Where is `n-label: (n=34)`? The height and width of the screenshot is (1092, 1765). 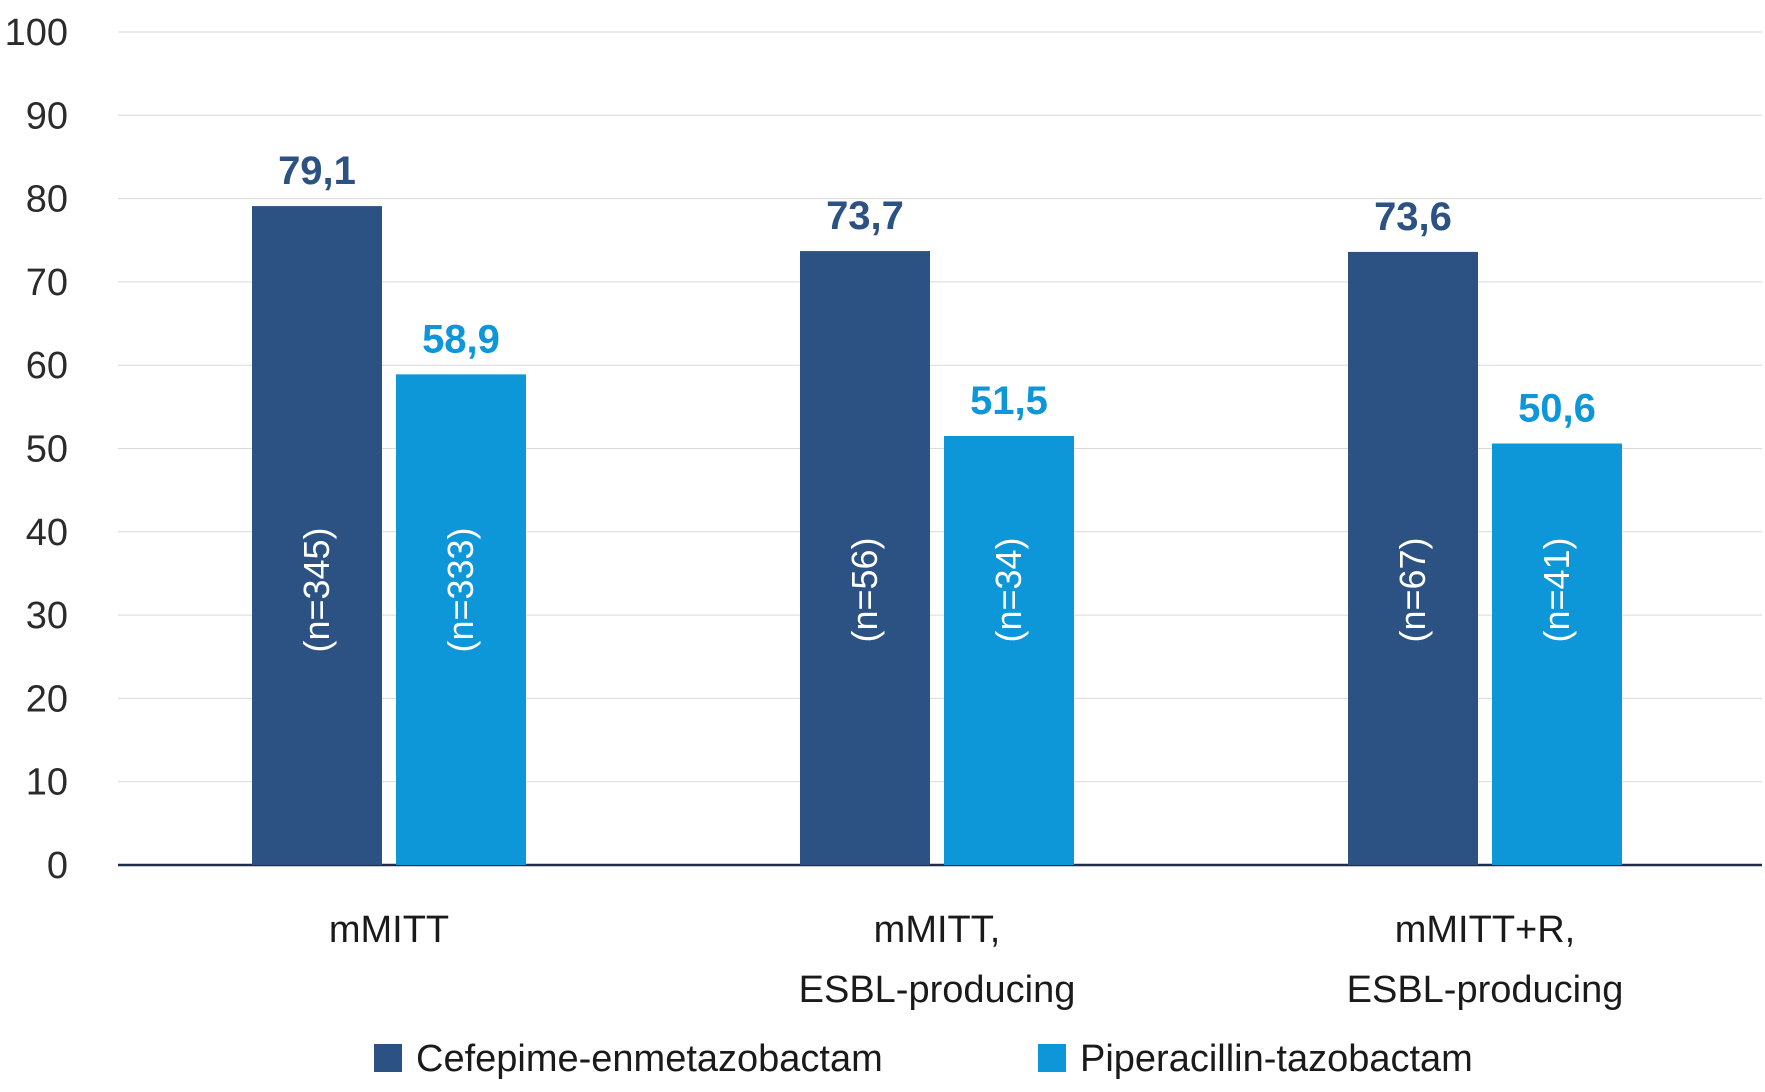 n-label: (n=34) is located at coordinates (1008, 589).